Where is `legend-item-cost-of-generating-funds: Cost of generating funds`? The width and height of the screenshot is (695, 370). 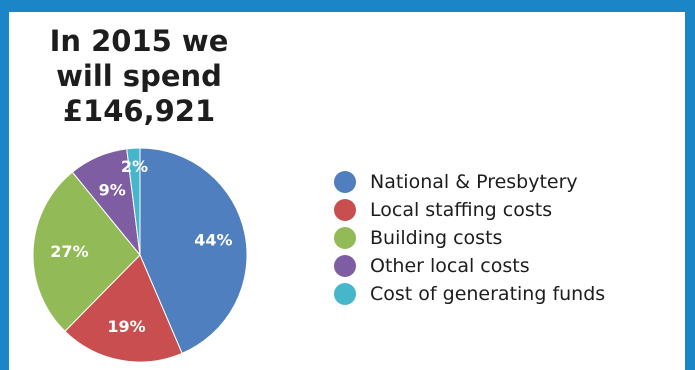 legend-item-cost-of-generating-funds: Cost of generating funds is located at coordinates (469, 294).